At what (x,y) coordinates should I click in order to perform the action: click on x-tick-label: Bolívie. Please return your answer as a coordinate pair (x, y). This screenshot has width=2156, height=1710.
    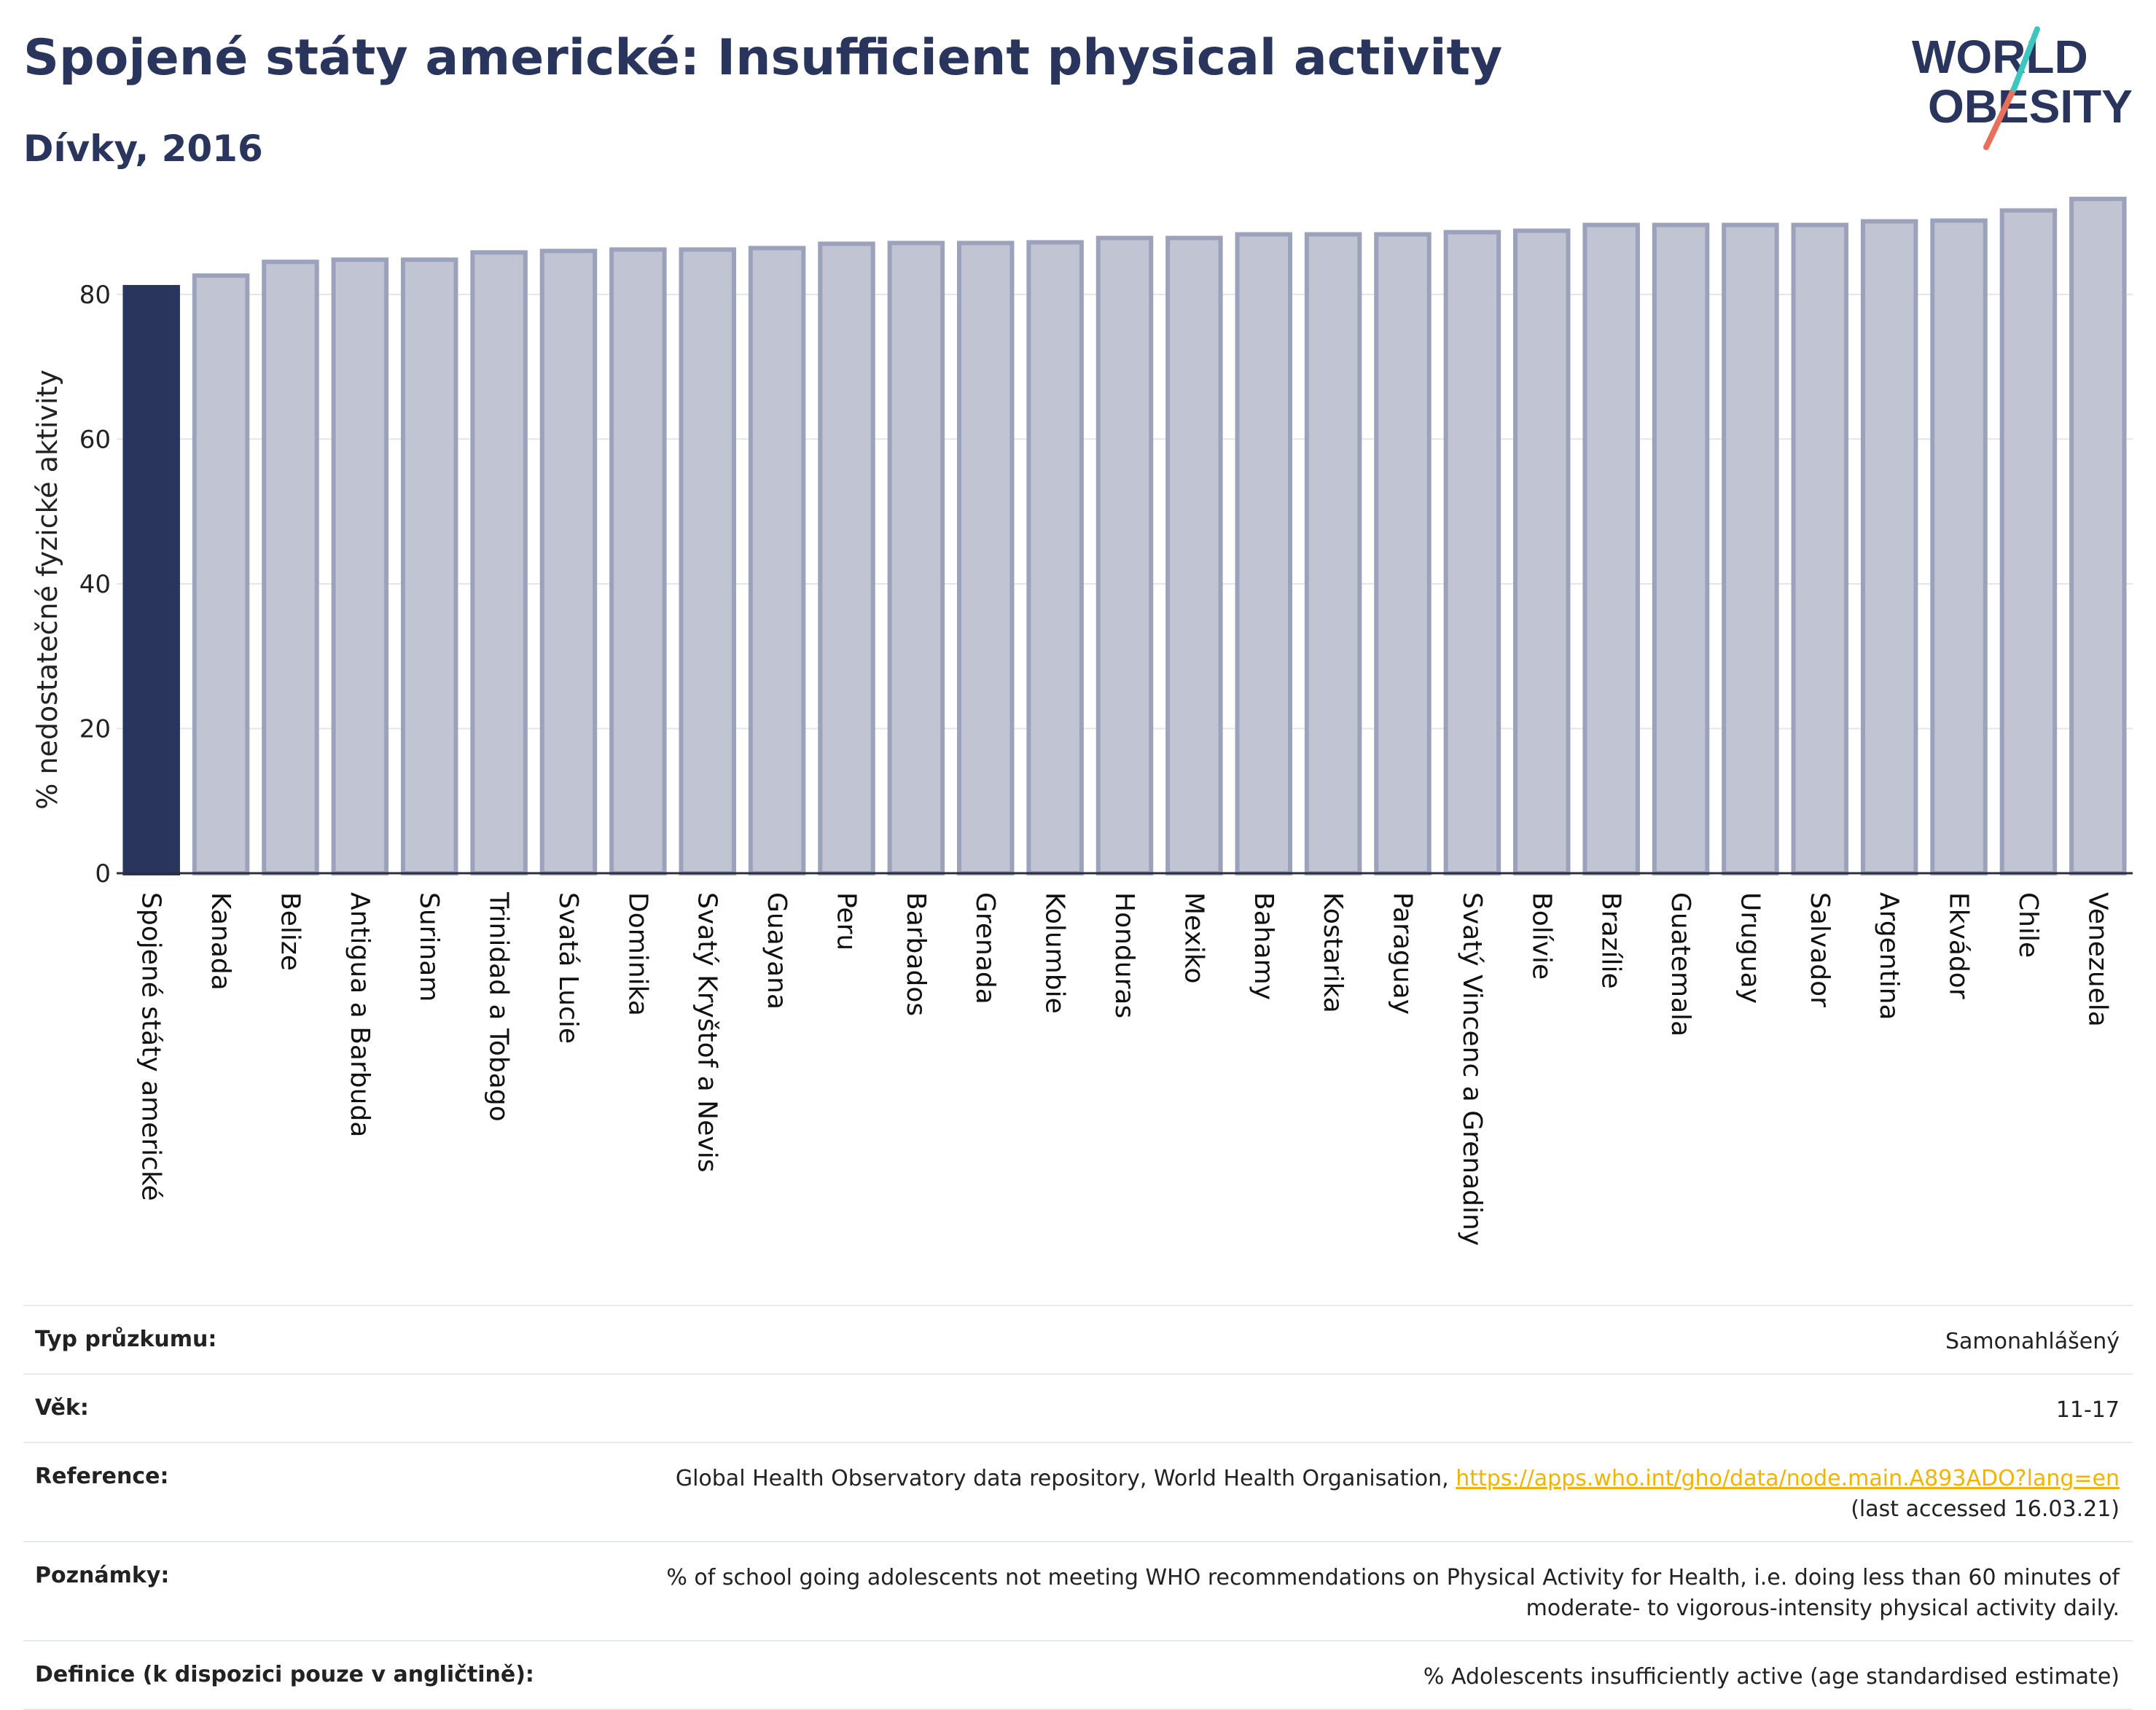
    Looking at the image, I should click on (1541, 936).